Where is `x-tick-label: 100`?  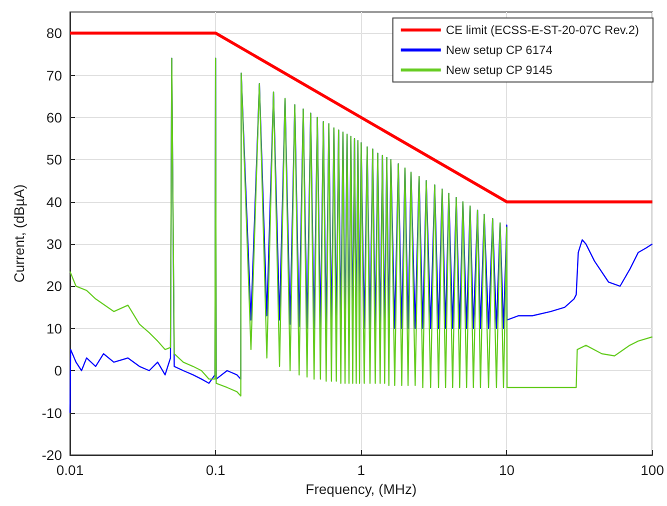
x-tick-label: 100 is located at coordinates (652, 470).